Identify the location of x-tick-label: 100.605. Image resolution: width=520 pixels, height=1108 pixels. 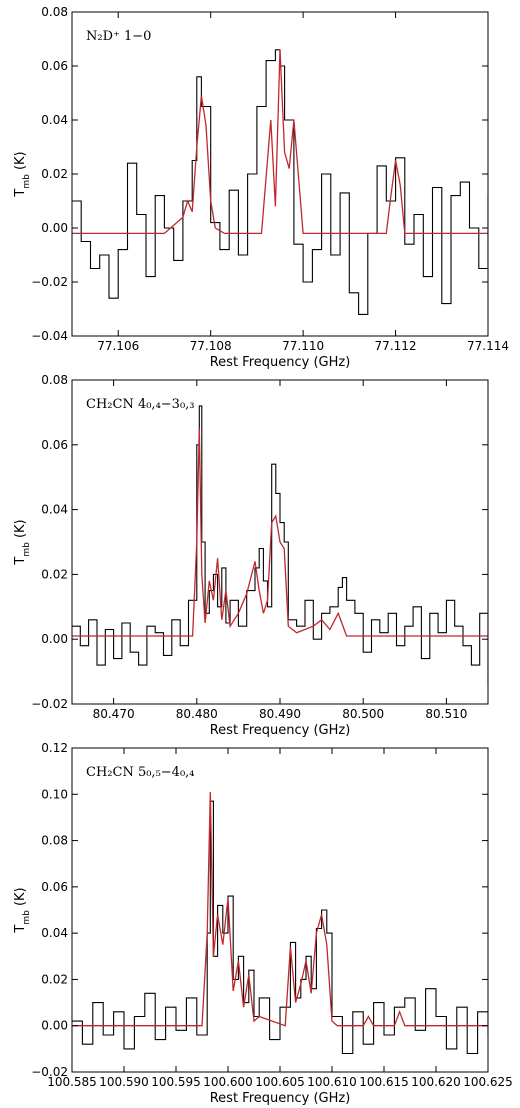
(280, 1082).